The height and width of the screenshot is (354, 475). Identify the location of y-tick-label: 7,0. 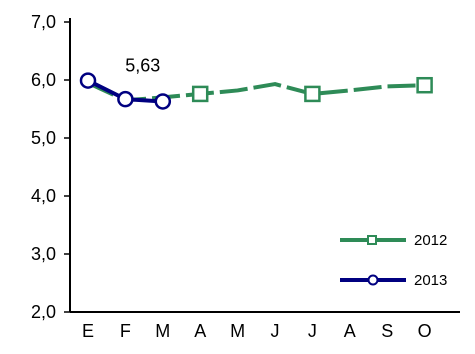
(43, 22).